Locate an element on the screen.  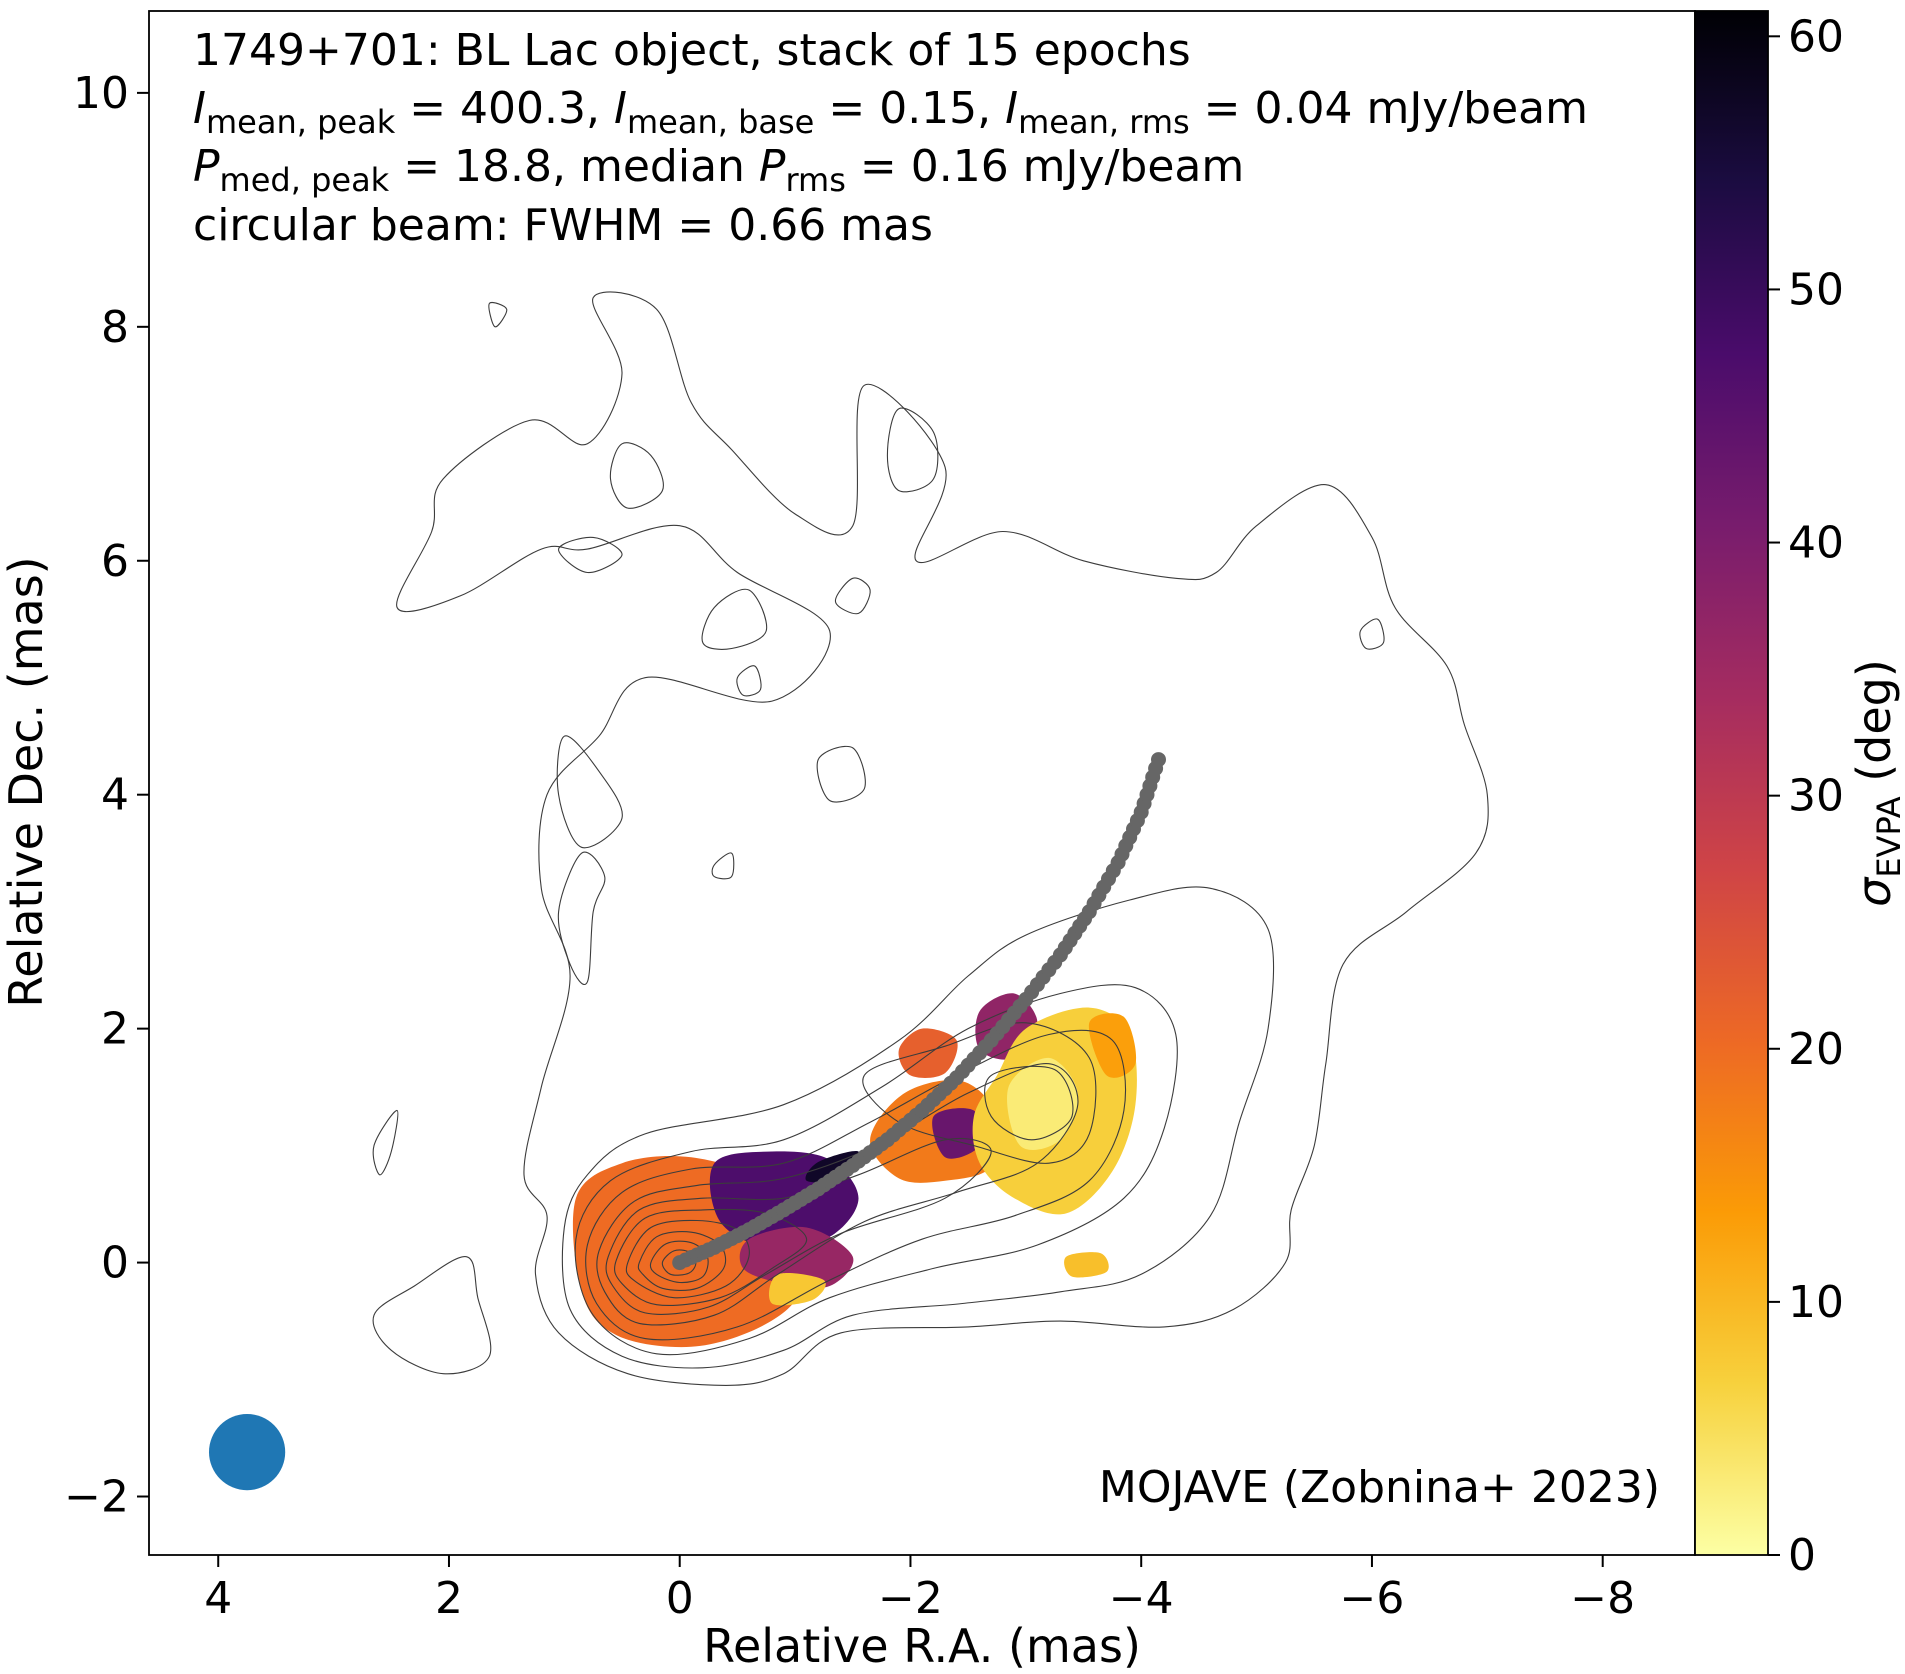
colorbar-label-part: EVPA is located at coordinates (1887, 836).